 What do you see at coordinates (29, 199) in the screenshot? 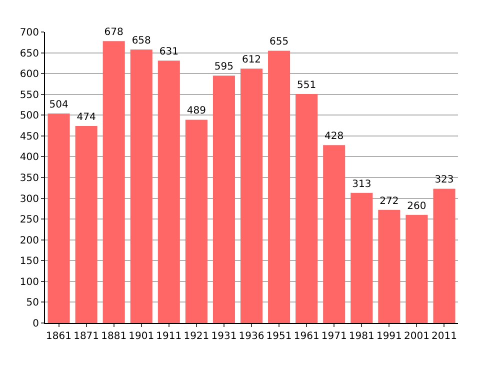
I see `y-tick-label: 300` at bounding box center [29, 199].